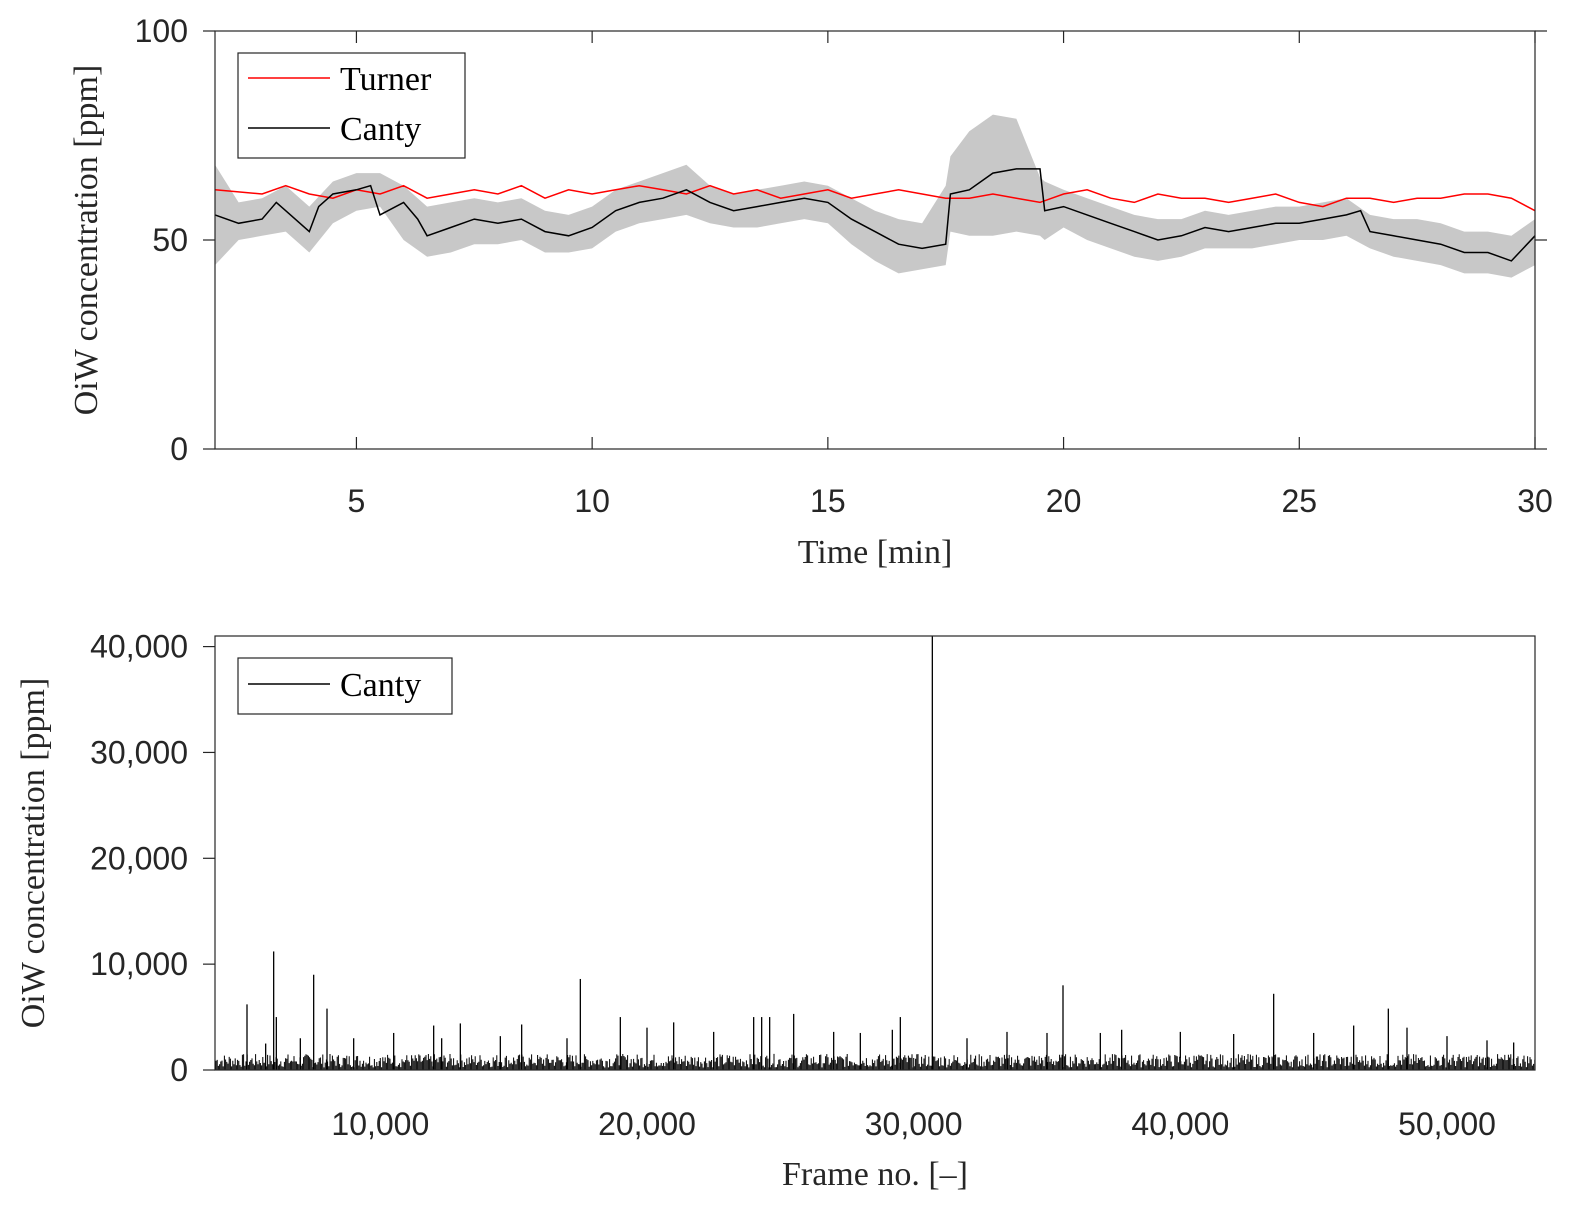 Image resolution: width=1583 pixels, height=1225 pixels. What do you see at coordinates (179, 449) in the screenshot?
I see `top-ytick-label: 0` at bounding box center [179, 449].